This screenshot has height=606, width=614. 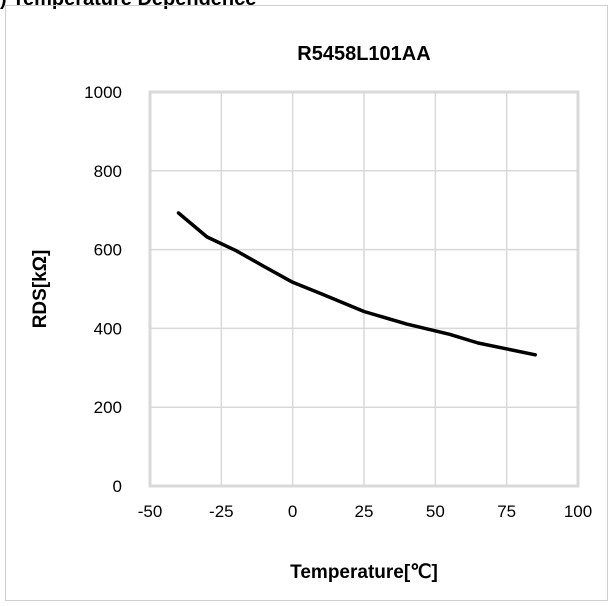 I want to click on x-tick-label: 75, so click(x=506, y=511).